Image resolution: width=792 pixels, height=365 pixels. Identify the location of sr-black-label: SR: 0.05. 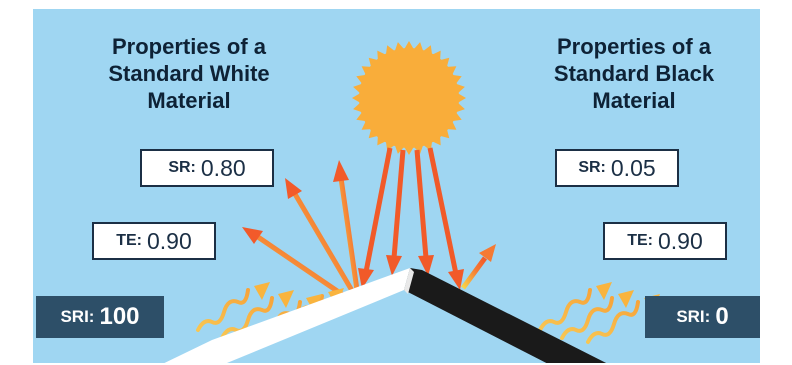
(617, 168).